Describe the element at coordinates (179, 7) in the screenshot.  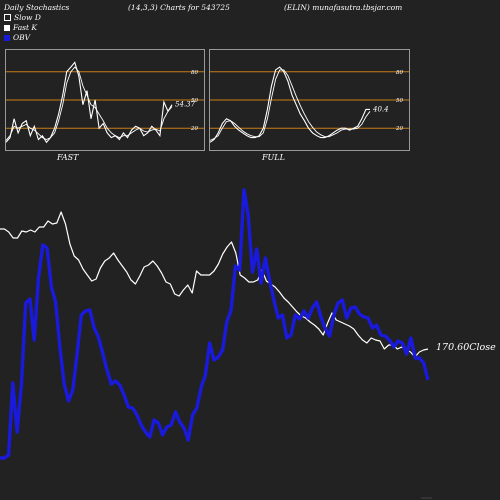
I see `header-params: (14,3,3) Charts for 543725` at that location.